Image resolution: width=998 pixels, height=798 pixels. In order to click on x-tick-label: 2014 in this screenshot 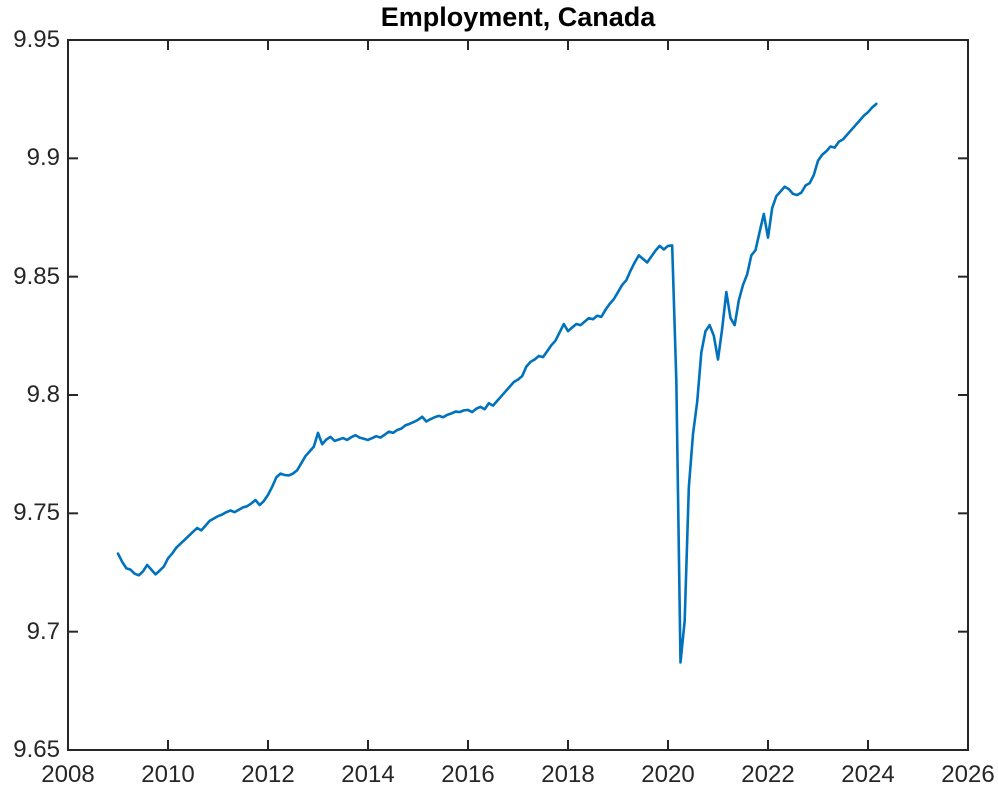, I will do `click(368, 774)`.